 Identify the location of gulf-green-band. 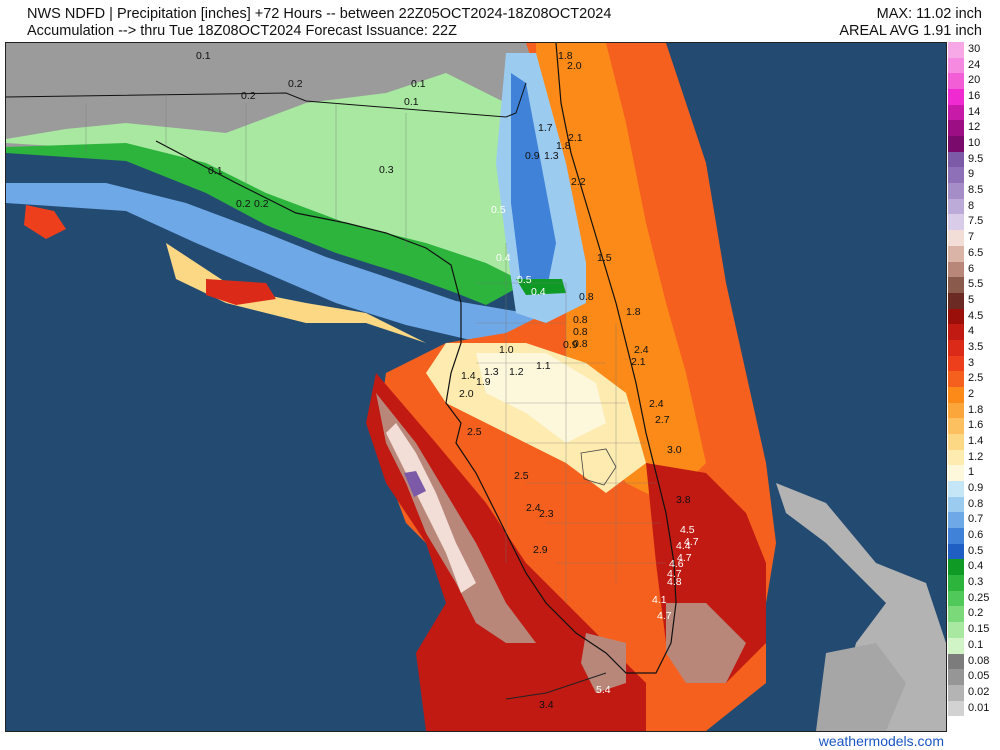
(266, 224).